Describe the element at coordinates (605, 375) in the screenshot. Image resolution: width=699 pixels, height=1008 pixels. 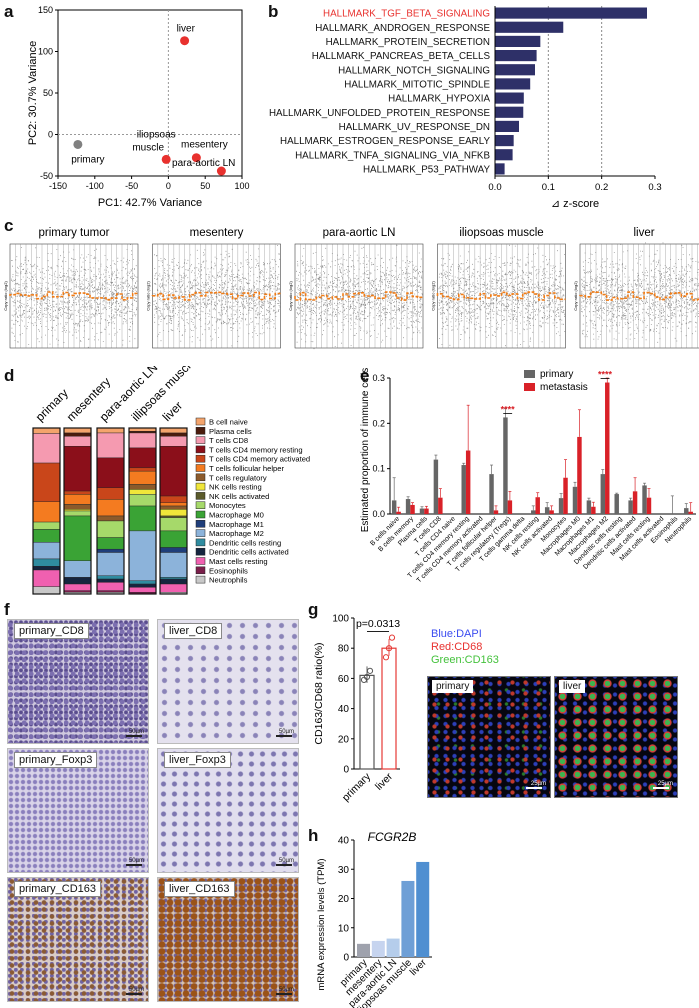
I see `significance-mark: ****` at that location.